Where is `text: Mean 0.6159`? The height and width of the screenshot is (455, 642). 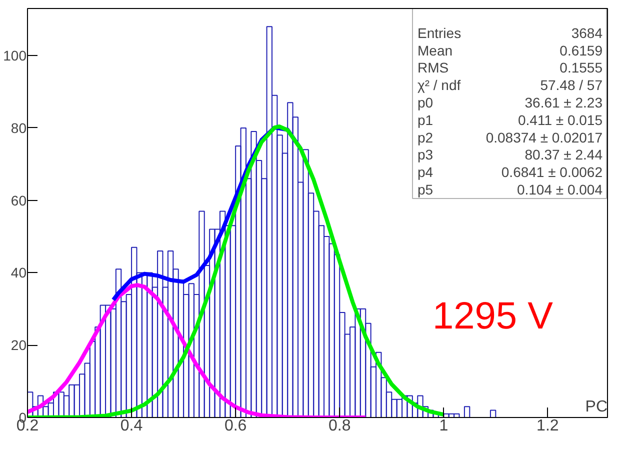 text: Mean 0.6159 is located at coordinates (510, 50).